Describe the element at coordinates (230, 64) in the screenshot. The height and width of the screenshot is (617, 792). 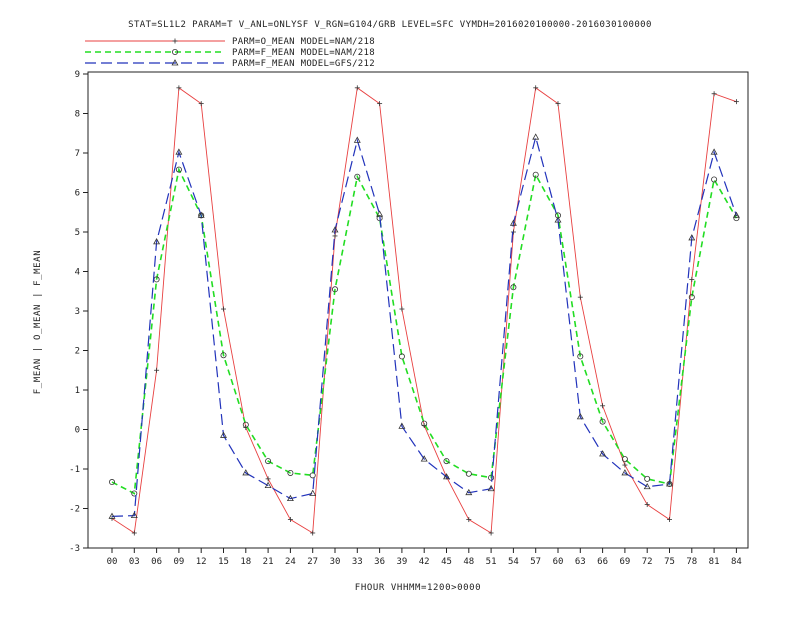
I see `legend-entry-f-mean-gfs: PARM=F_MEAN MODEL=GFS/212` at that location.